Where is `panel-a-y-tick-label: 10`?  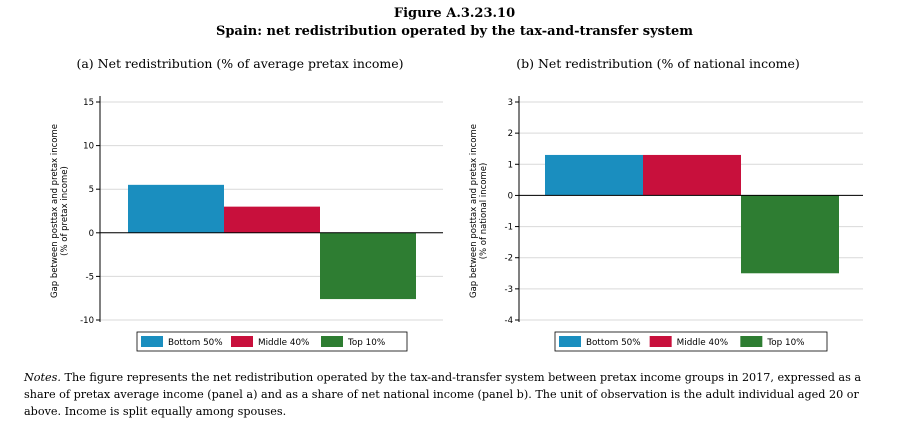
panel-a-y-tick-label: 10 is located at coordinates (88, 147).